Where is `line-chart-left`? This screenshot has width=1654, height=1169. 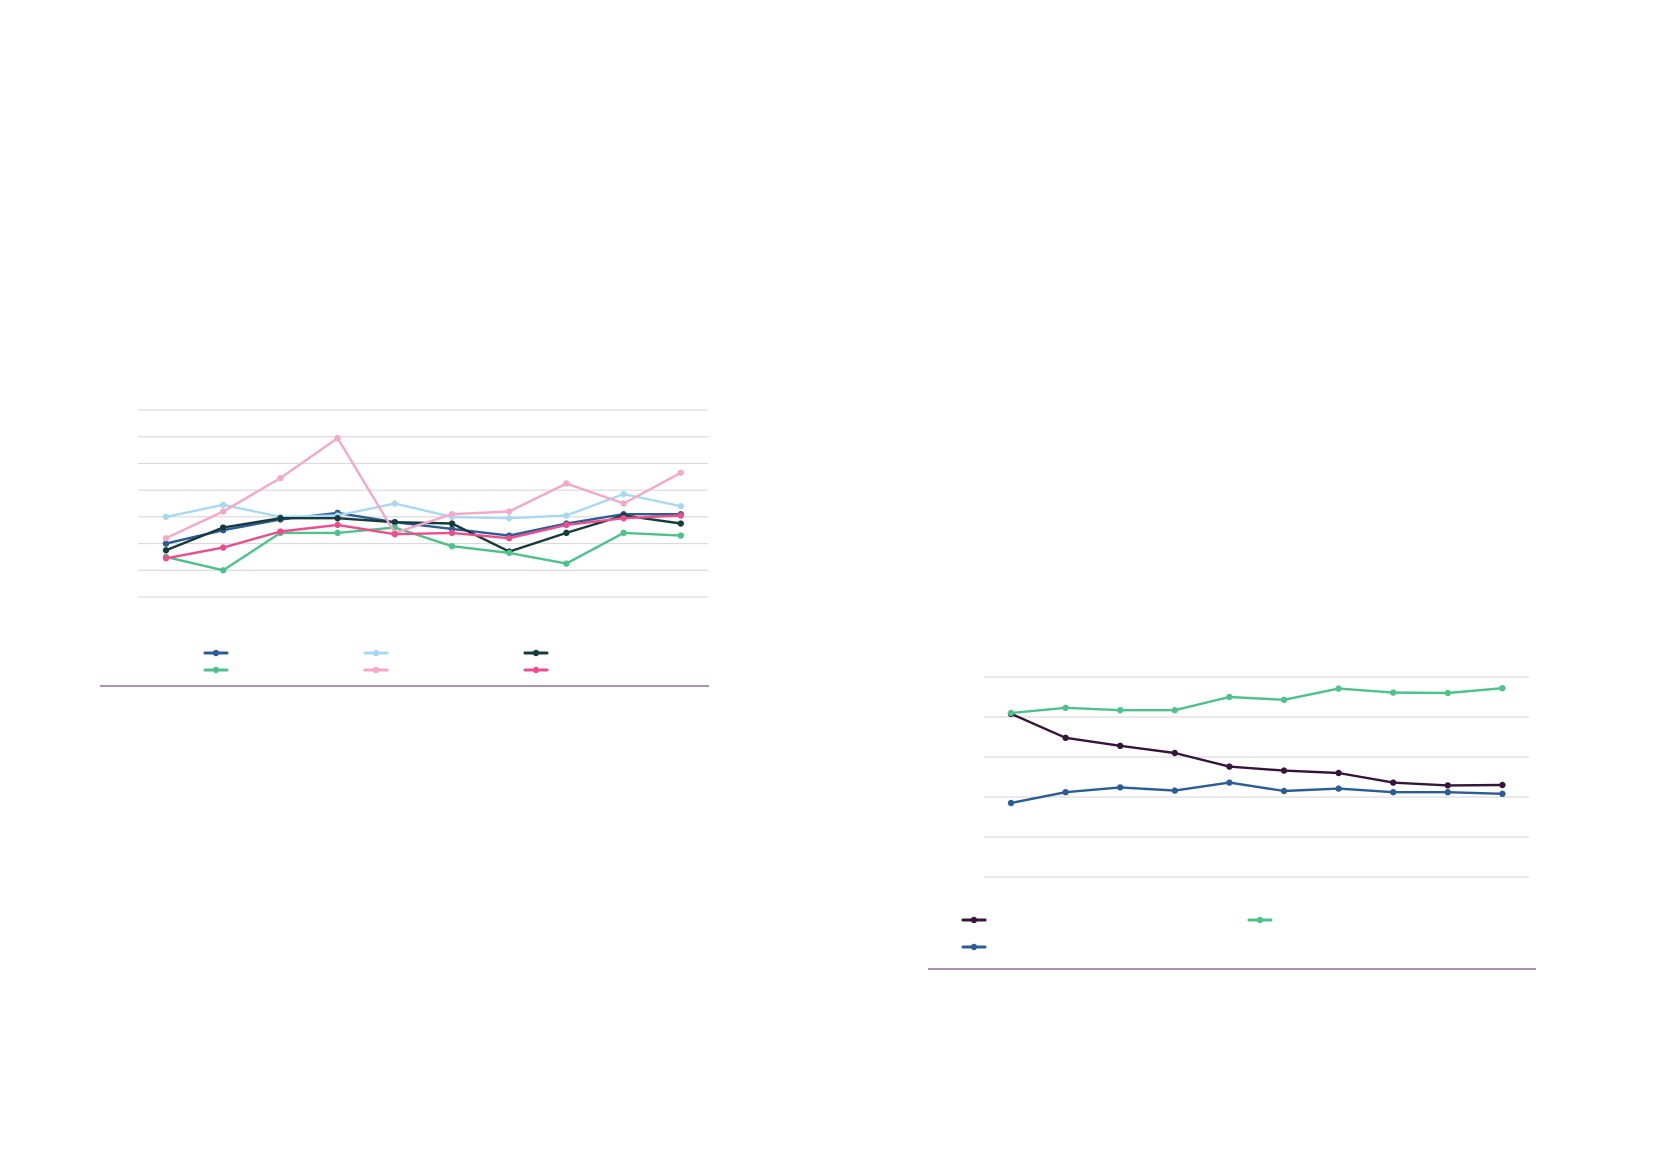 line-chart-left is located at coordinates (404, 548).